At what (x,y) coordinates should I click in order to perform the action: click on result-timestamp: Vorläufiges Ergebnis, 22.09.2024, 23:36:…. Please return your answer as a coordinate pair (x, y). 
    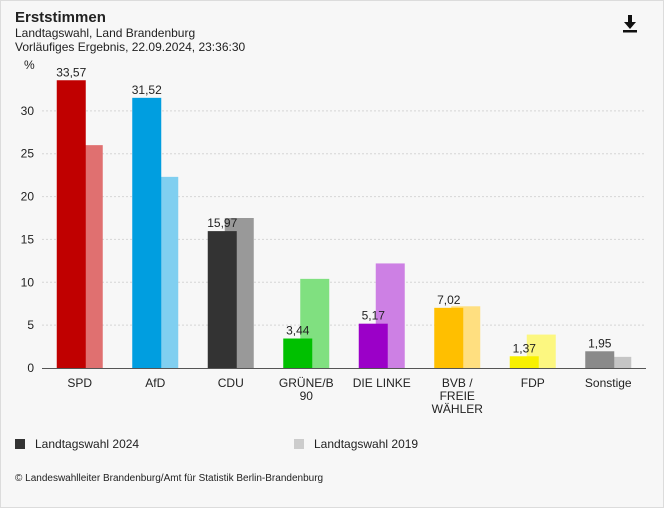
    Looking at the image, I should click on (130, 47).